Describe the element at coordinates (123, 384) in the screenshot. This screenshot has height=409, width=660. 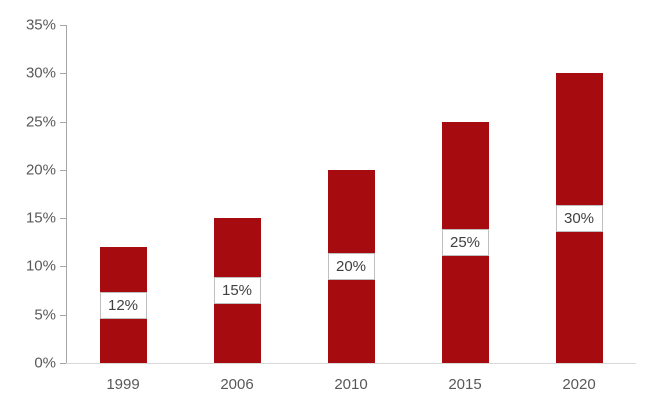
I see `x-tick-label-1999: 1999` at that location.